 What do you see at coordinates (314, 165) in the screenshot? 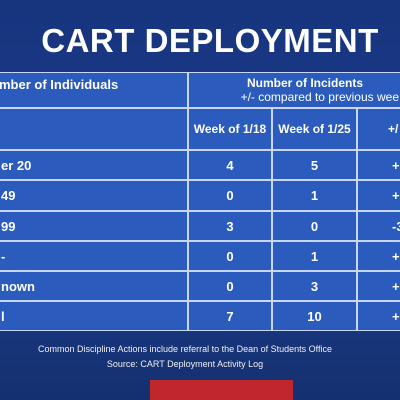
I see `value-cell: 5` at bounding box center [314, 165].